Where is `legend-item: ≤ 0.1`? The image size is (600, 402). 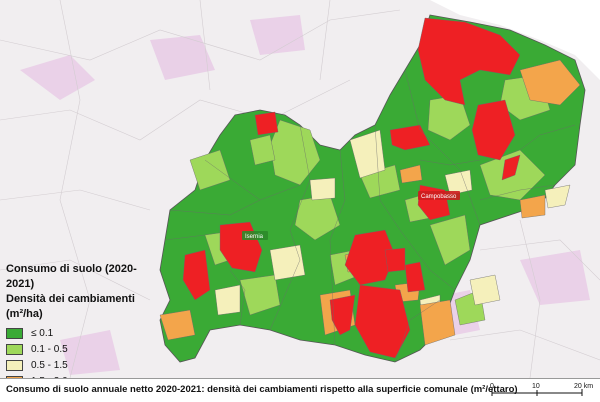 legend-item: ≤ 0.1 is located at coordinates (79, 333).